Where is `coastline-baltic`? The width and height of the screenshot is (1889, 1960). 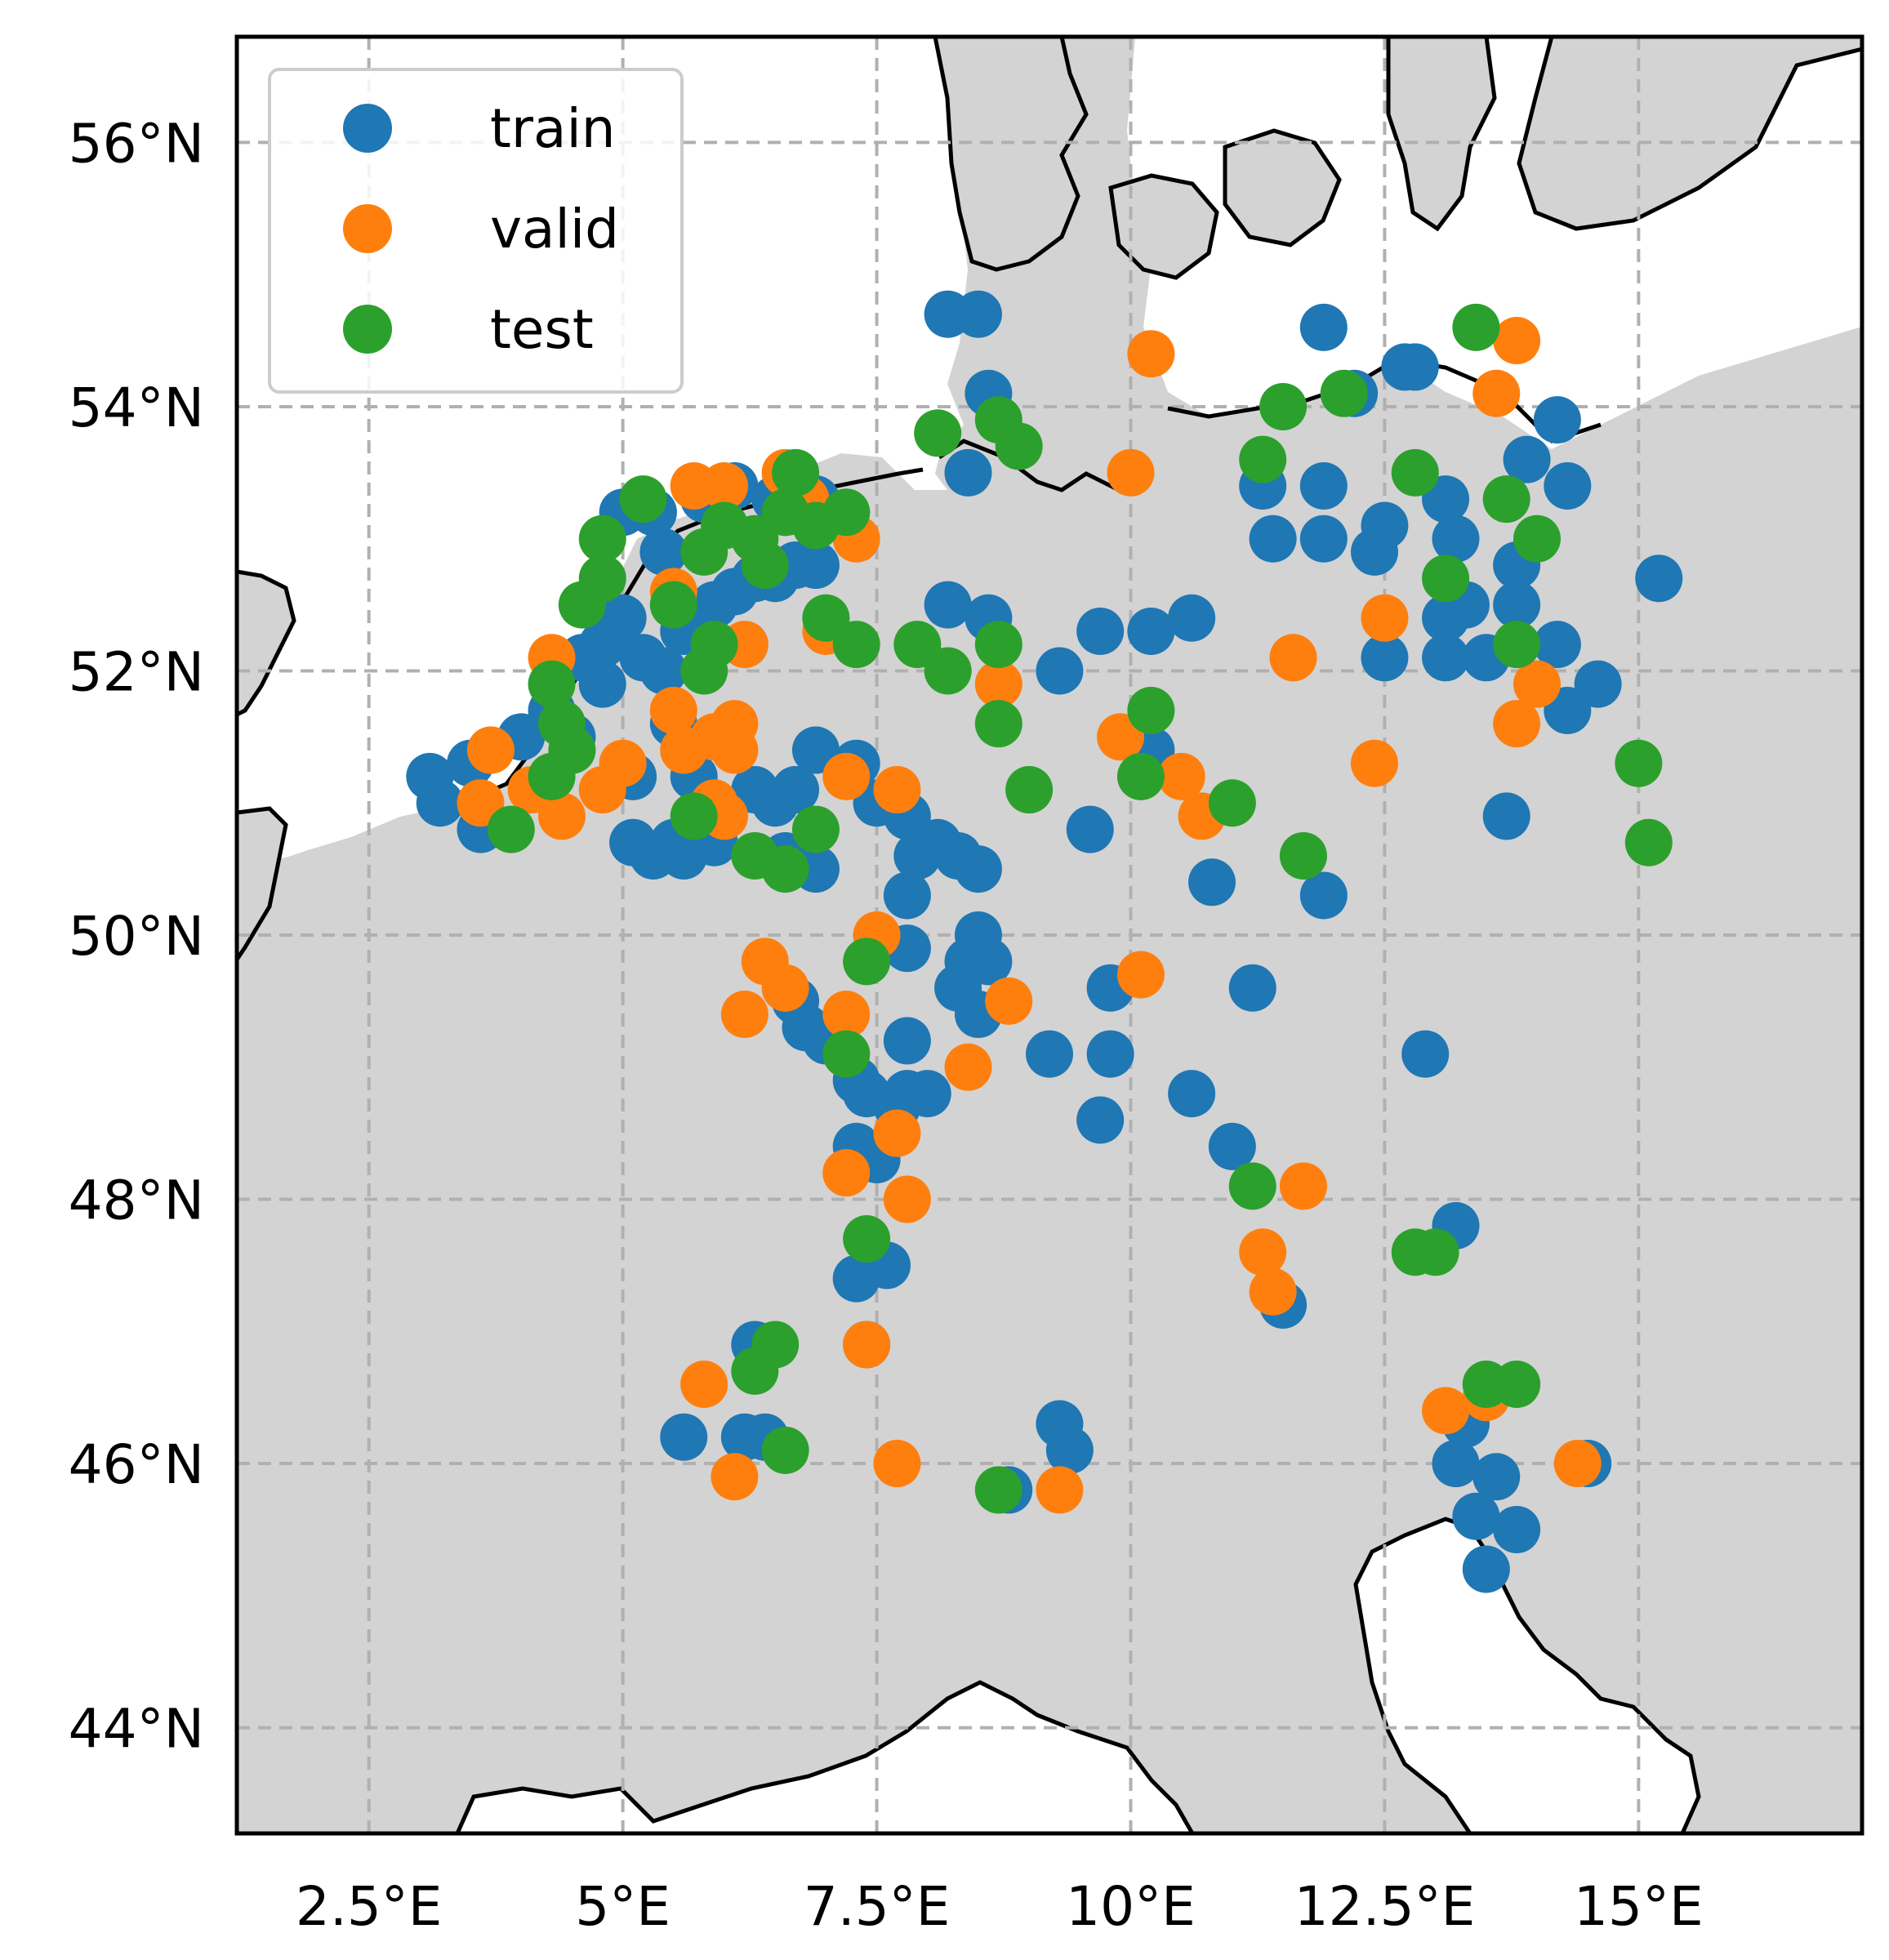 coastline-baltic is located at coordinates (1385, 400).